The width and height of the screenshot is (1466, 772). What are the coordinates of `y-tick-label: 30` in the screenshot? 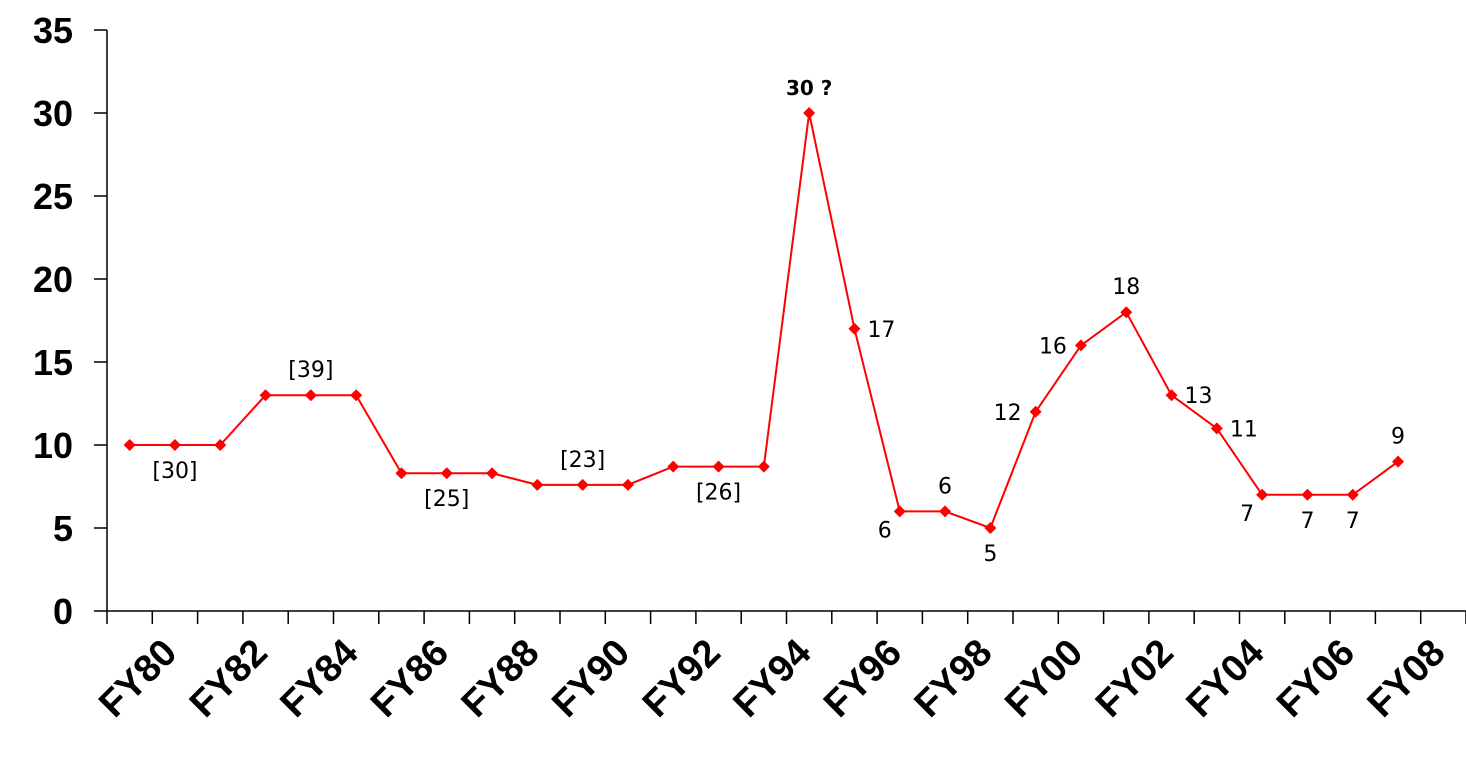 It's located at (53, 113).